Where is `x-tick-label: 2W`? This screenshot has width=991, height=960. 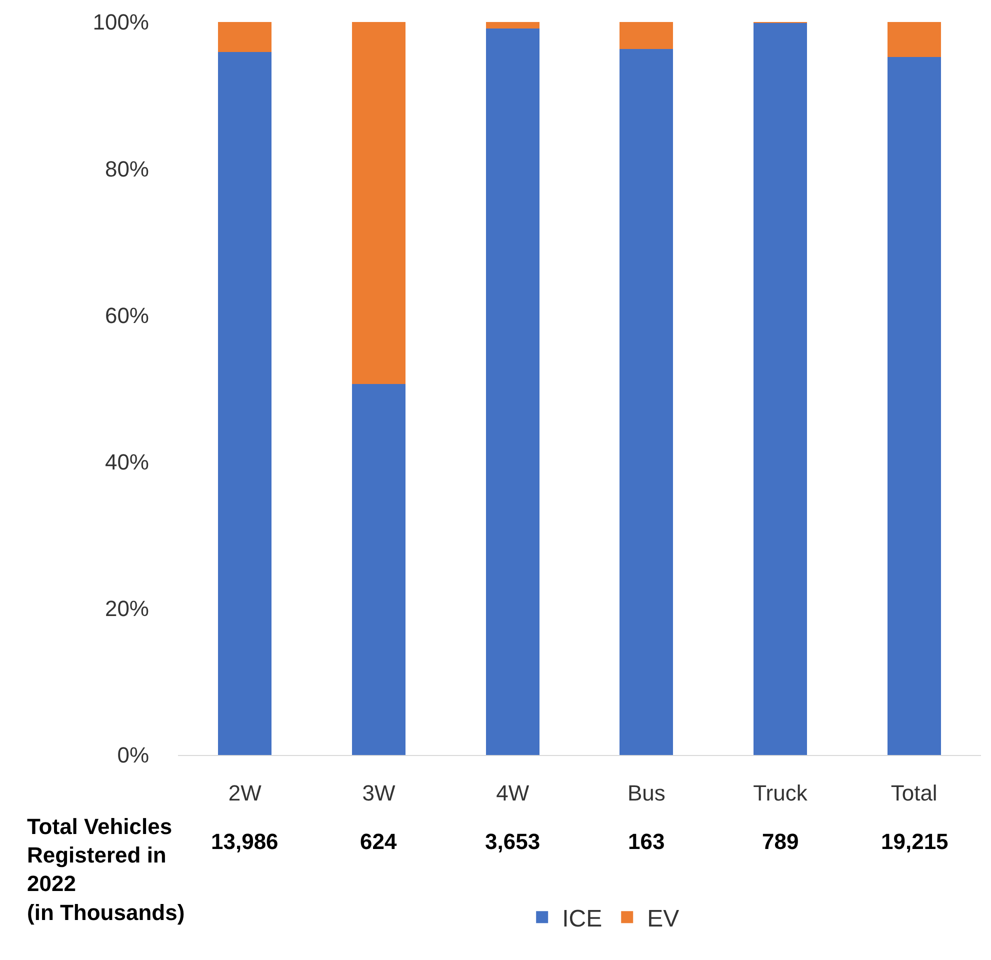
x-tick-label: 2W is located at coordinates (245, 793).